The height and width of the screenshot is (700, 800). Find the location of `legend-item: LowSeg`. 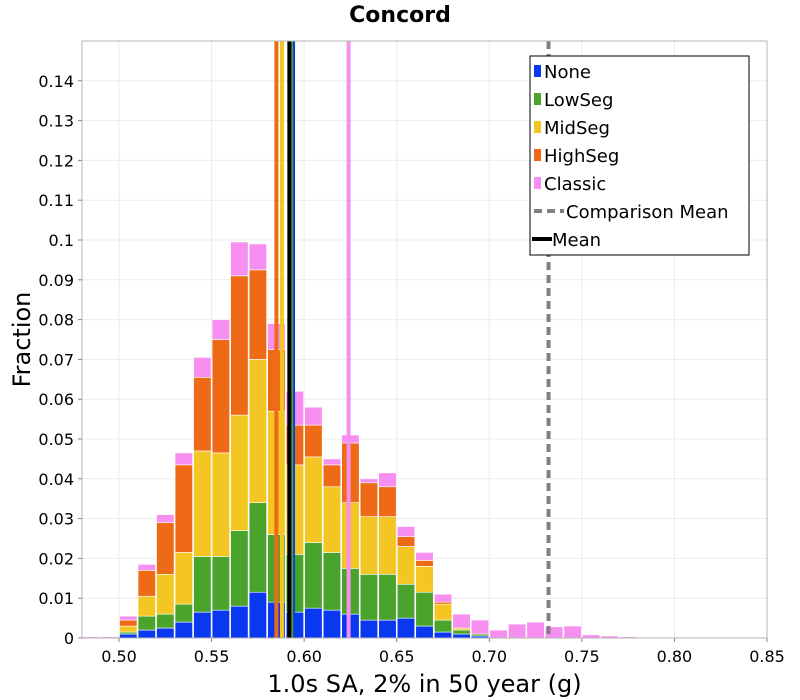

legend-item: LowSeg is located at coordinates (573, 100).